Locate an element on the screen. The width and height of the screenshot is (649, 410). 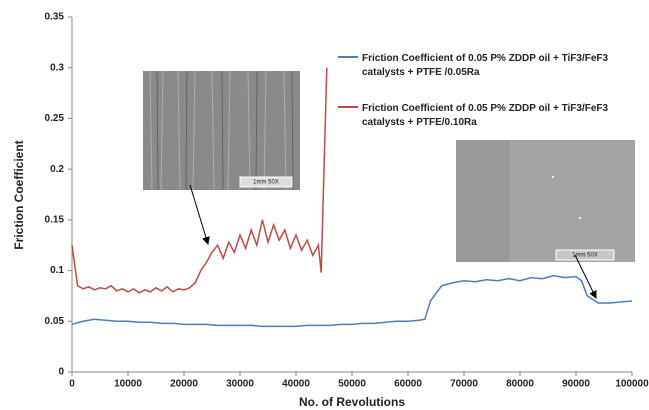
y-tick-label: 0.25 is located at coordinates (55, 118).